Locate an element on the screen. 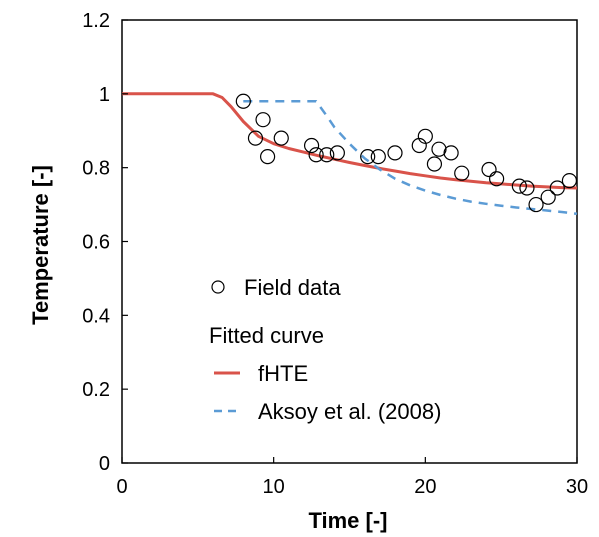 The height and width of the screenshot is (537, 599). legend-group-title: Fitted curve is located at coordinates (266, 335).